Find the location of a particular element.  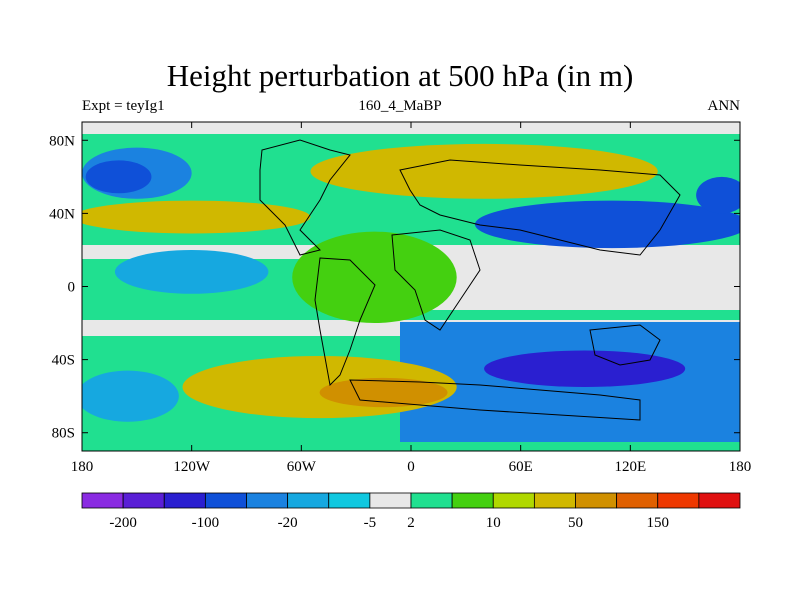

colorbar-label: 150 is located at coordinates (658, 523).